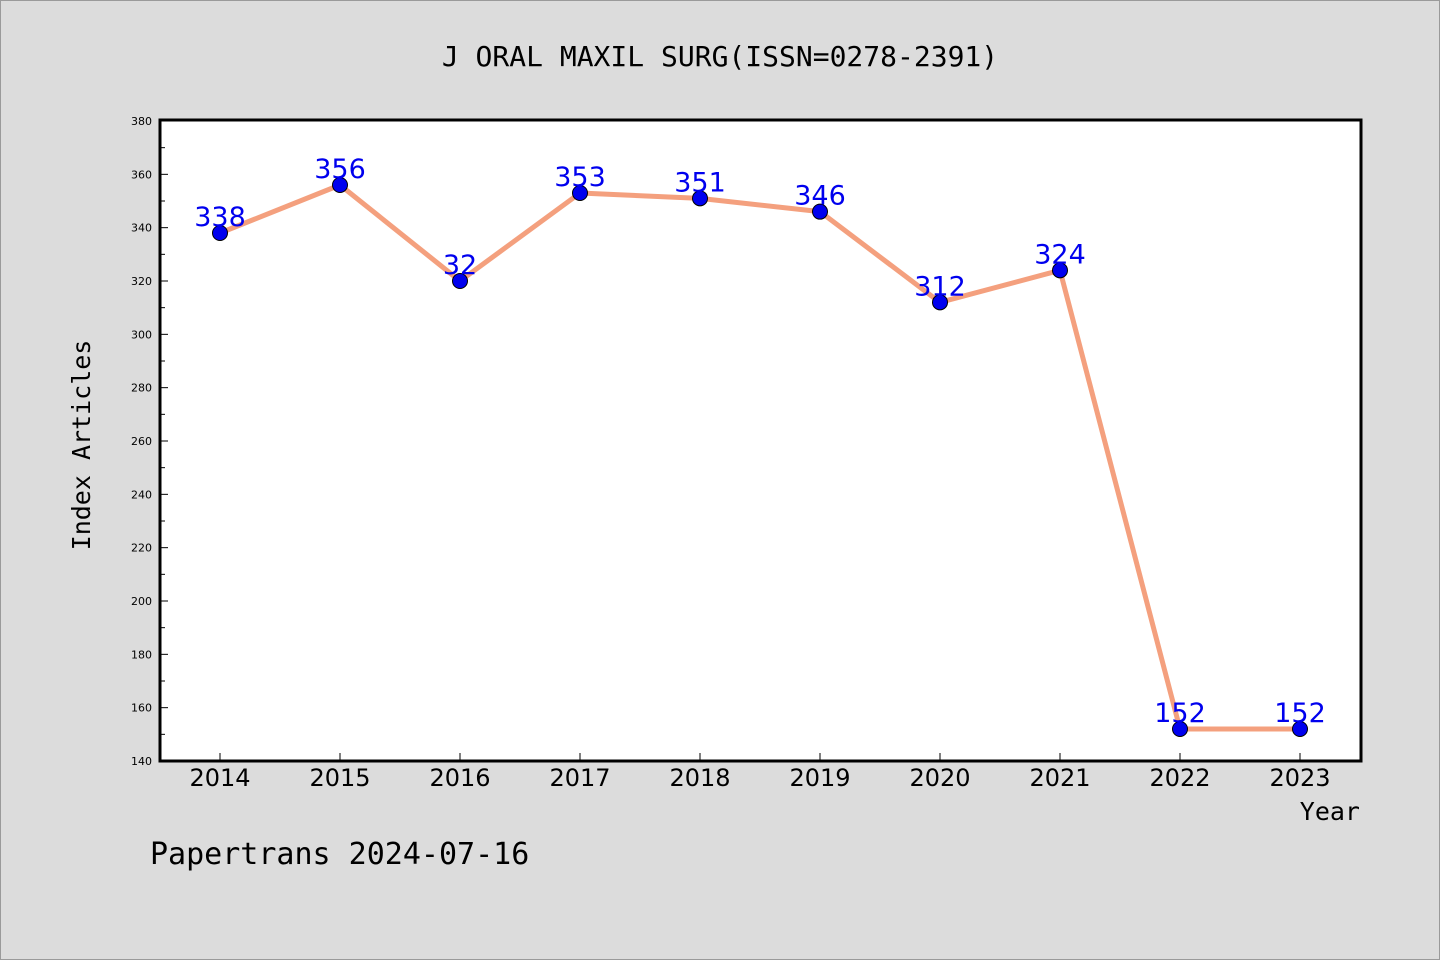 The image size is (1440, 960). I want to click on y-tick-label: 220, so click(141, 548).